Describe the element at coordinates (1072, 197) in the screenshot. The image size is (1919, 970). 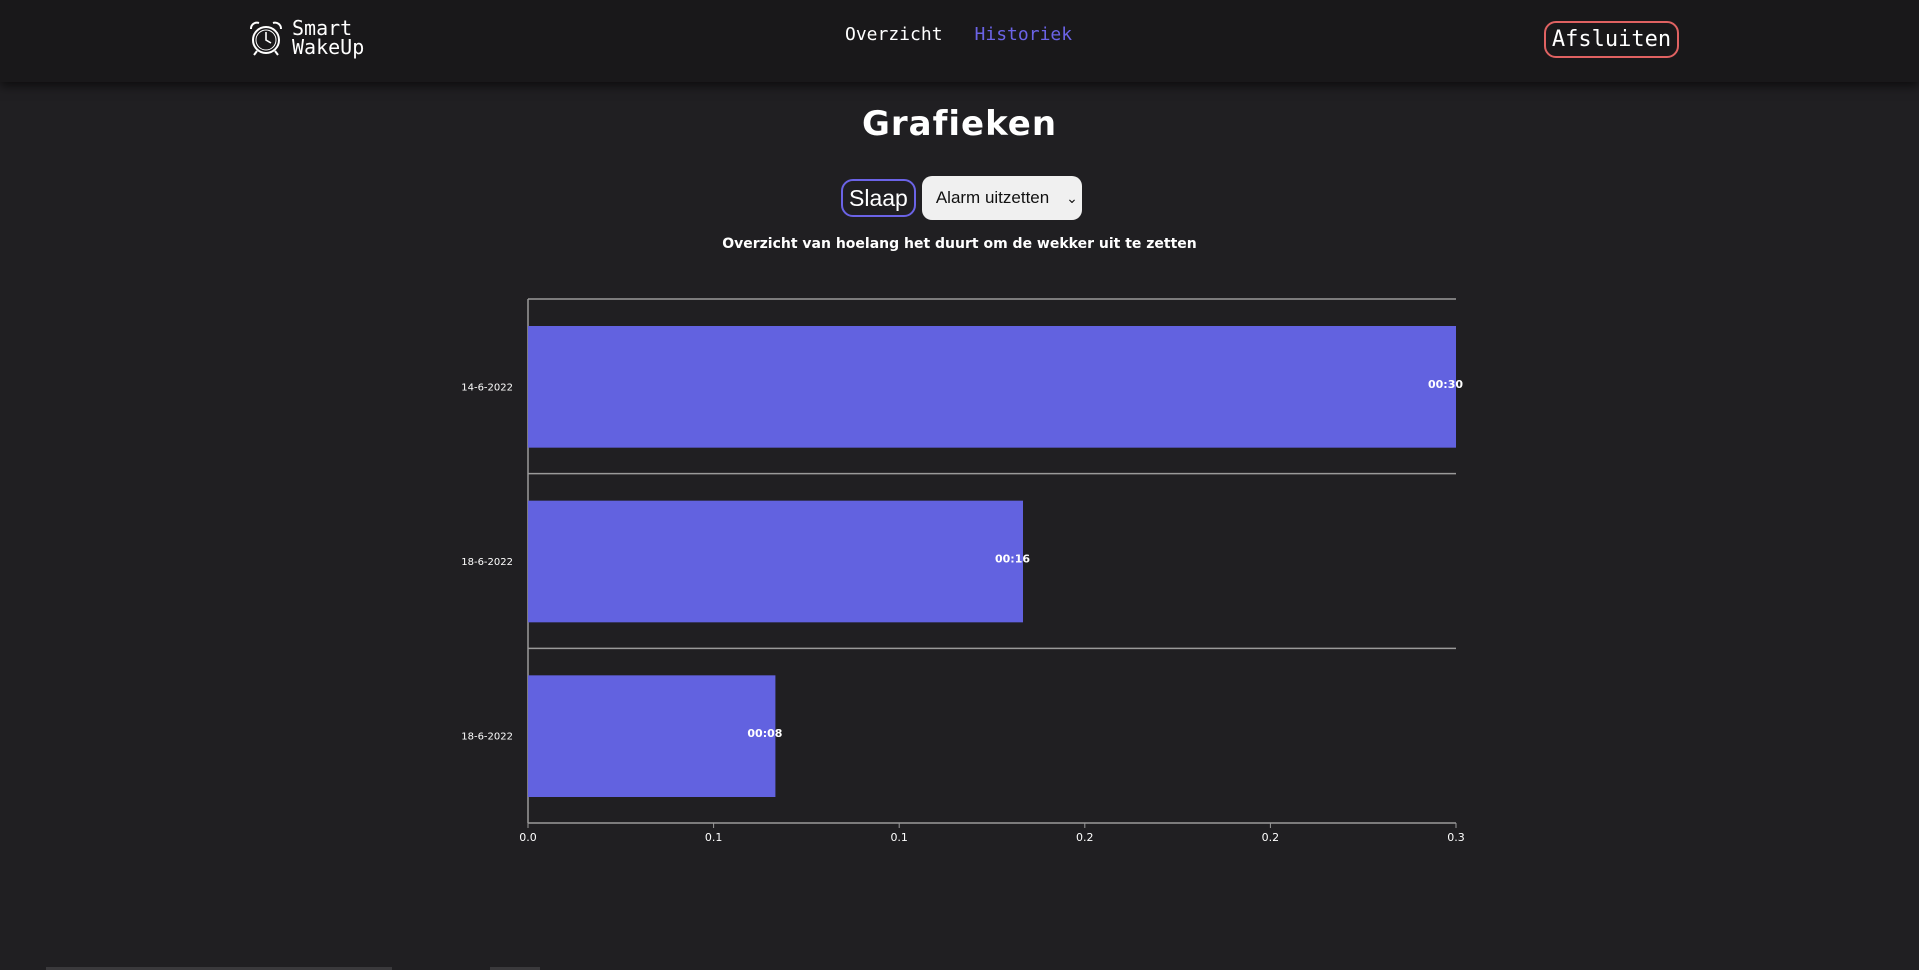
I see `chevron-down-icon: ⌄` at that location.